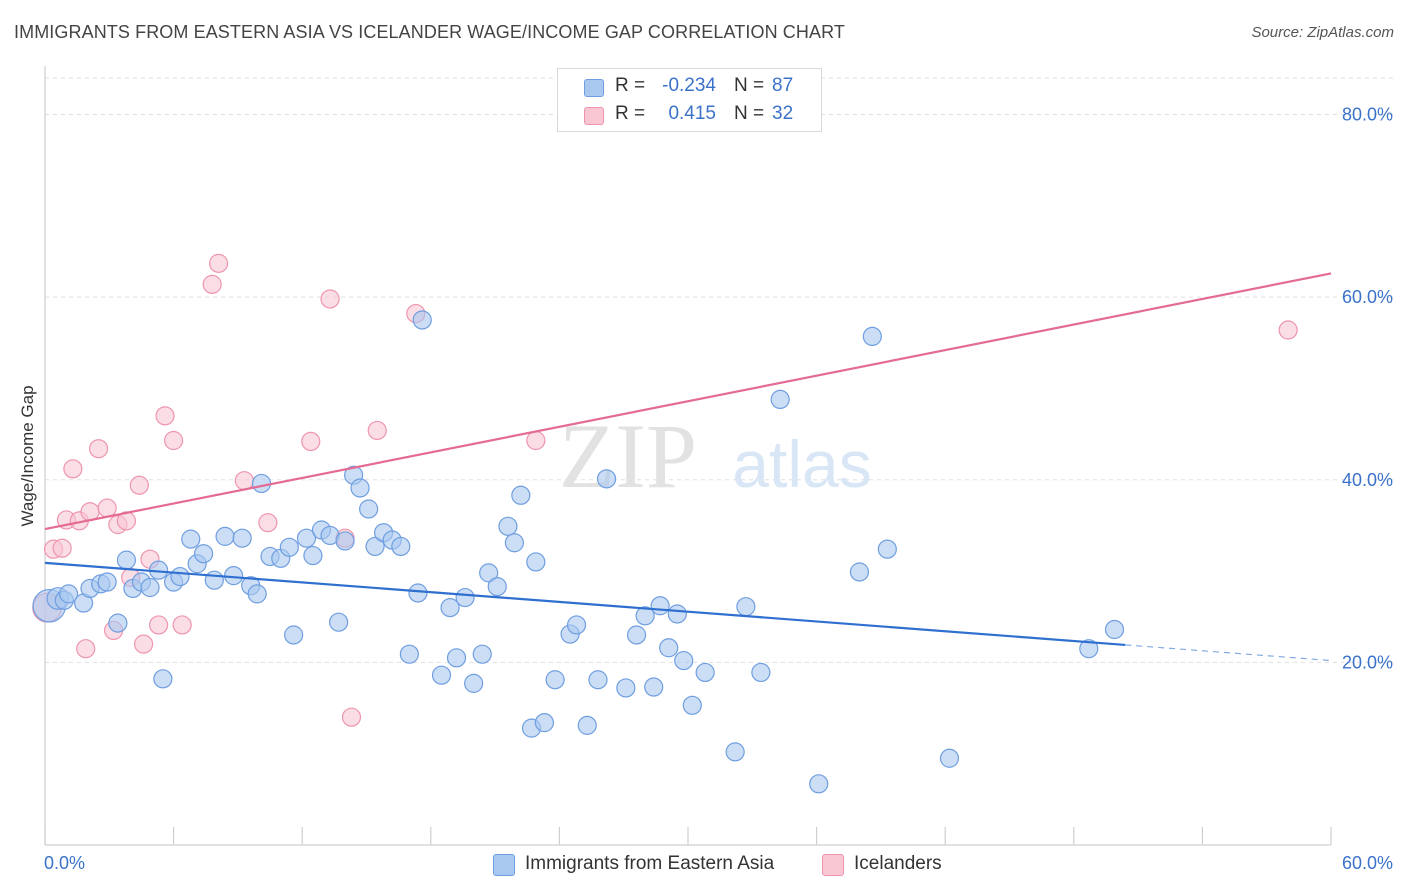 The height and width of the screenshot is (892, 1406). I want to click on series-legend-label: Icelanders, so click(898, 863).